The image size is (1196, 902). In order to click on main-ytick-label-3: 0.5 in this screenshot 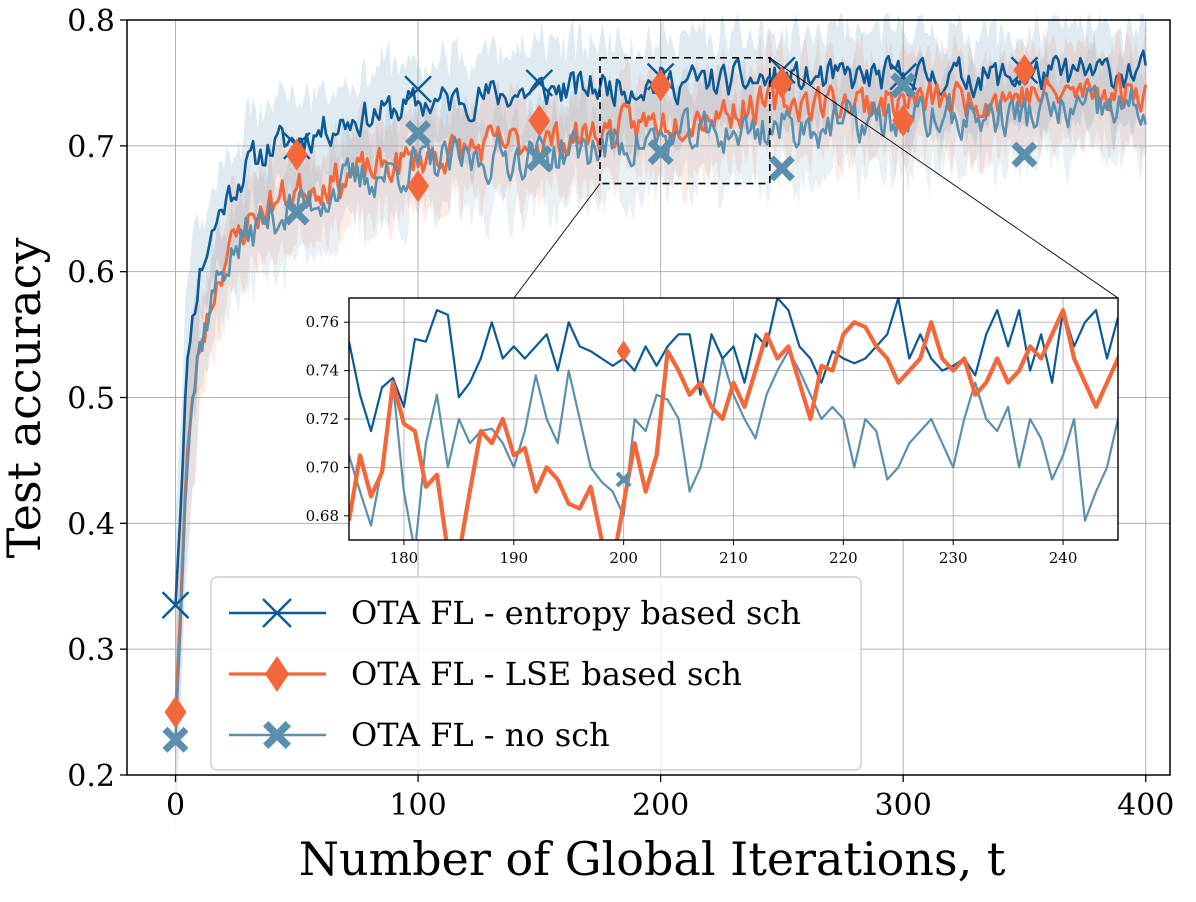, I will do `click(91, 399)`.